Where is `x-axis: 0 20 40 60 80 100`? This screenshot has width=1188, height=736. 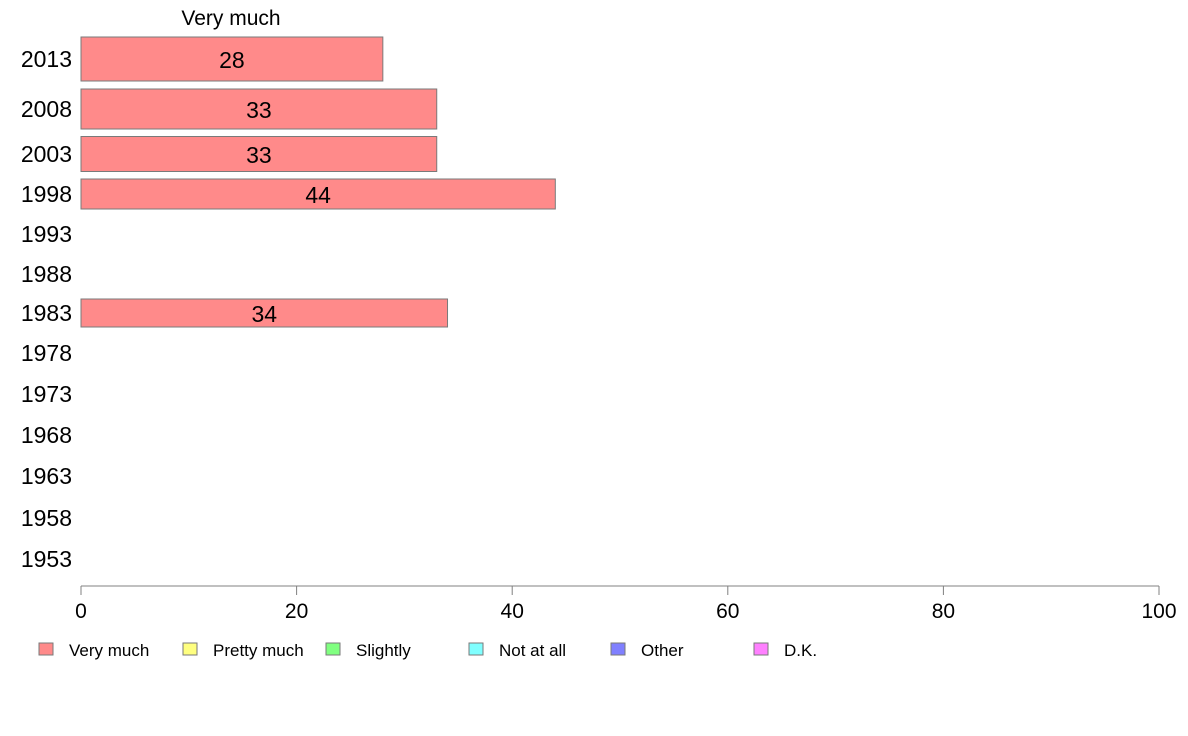
x-axis: 0 20 40 60 80 100 is located at coordinates (626, 604).